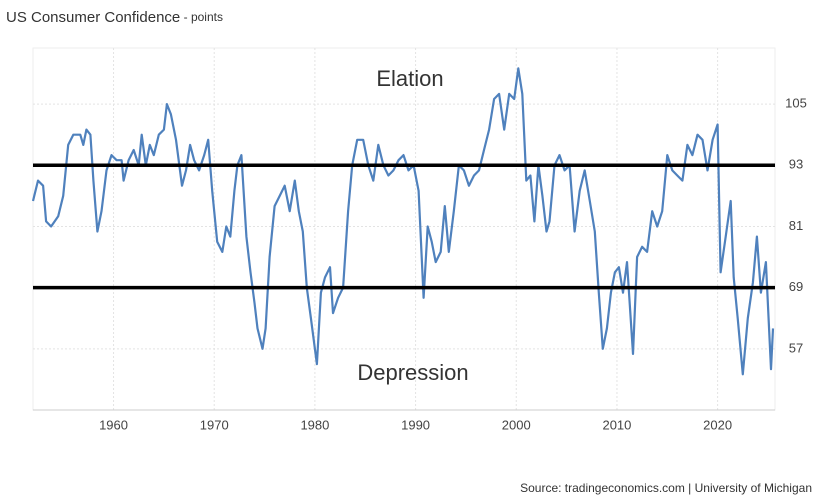 The width and height of the screenshot is (828, 504). Describe the element at coordinates (796, 286) in the screenshot. I see `y-tick-label: 69` at that location.